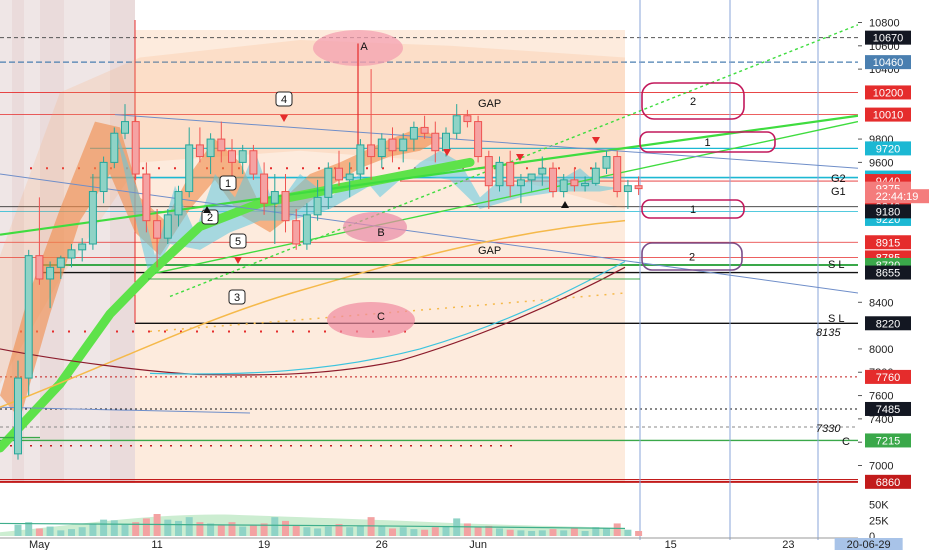 The width and height of the screenshot is (932, 550). What do you see at coordinates (879, 506) in the screenshot?
I see `volume-tick: 50K` at bounding box center [879, 506].